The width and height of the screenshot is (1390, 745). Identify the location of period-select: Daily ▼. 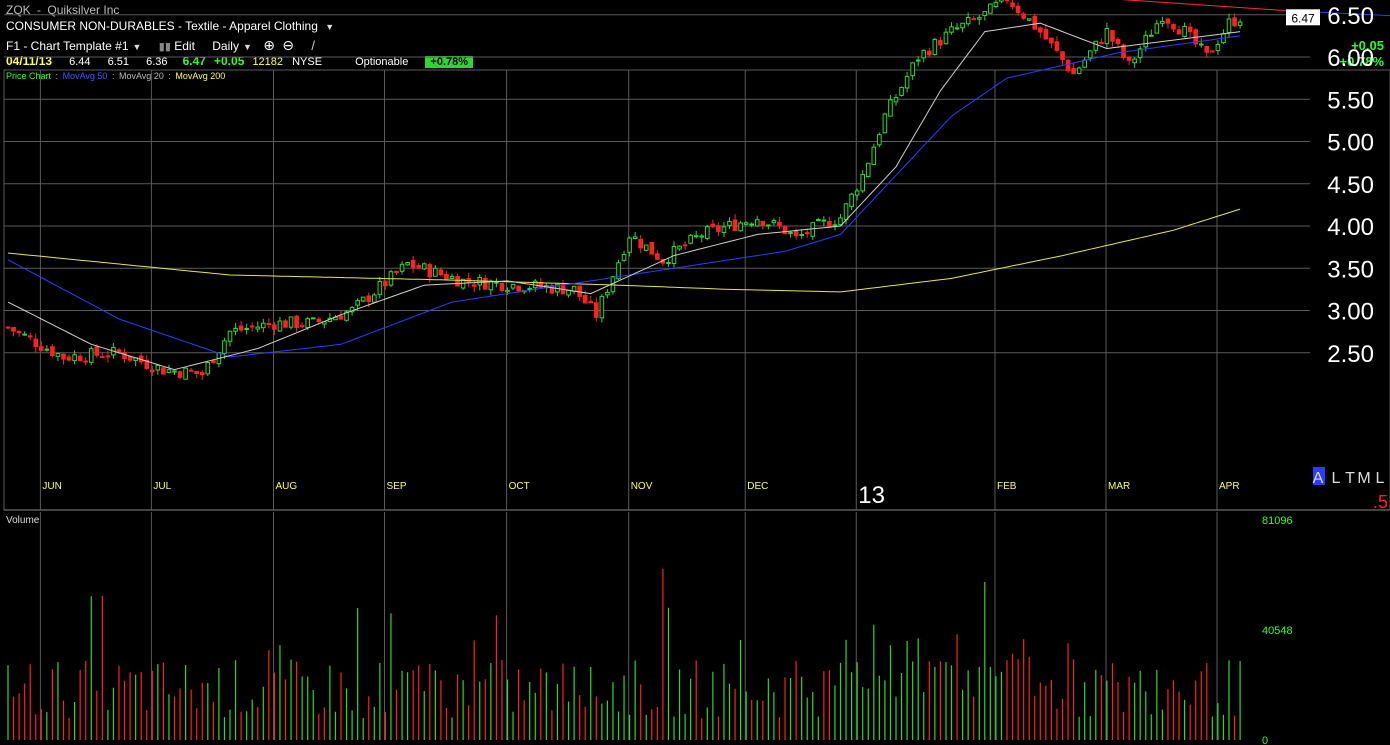
(232, 46).